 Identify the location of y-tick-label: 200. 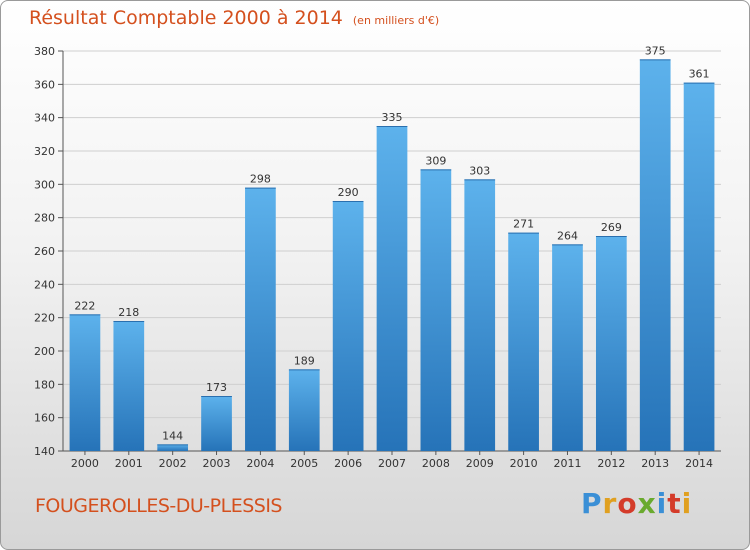
(44, 351).